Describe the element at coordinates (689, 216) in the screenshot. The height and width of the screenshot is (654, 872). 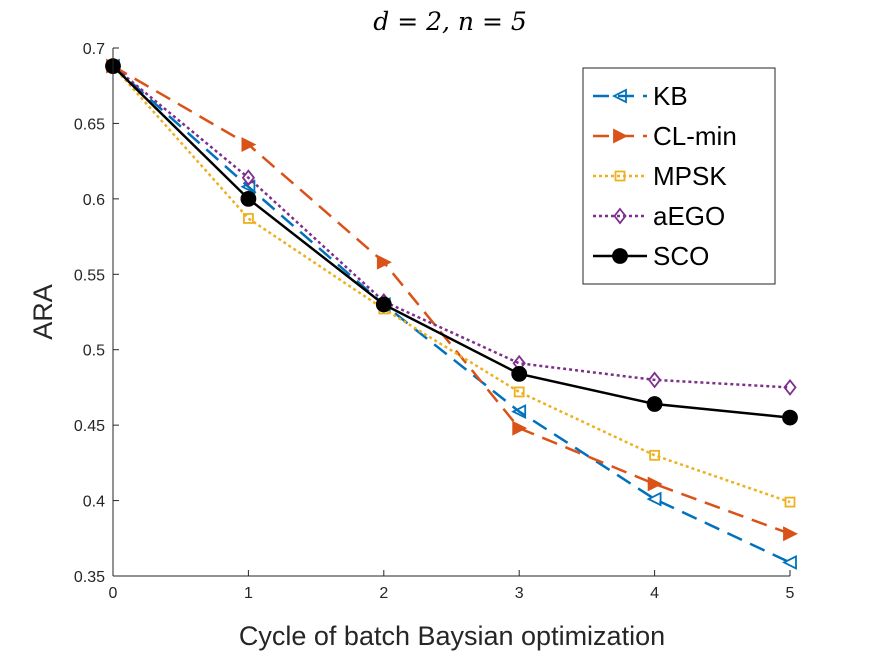
I see `legend-label: aEGO` at that location.